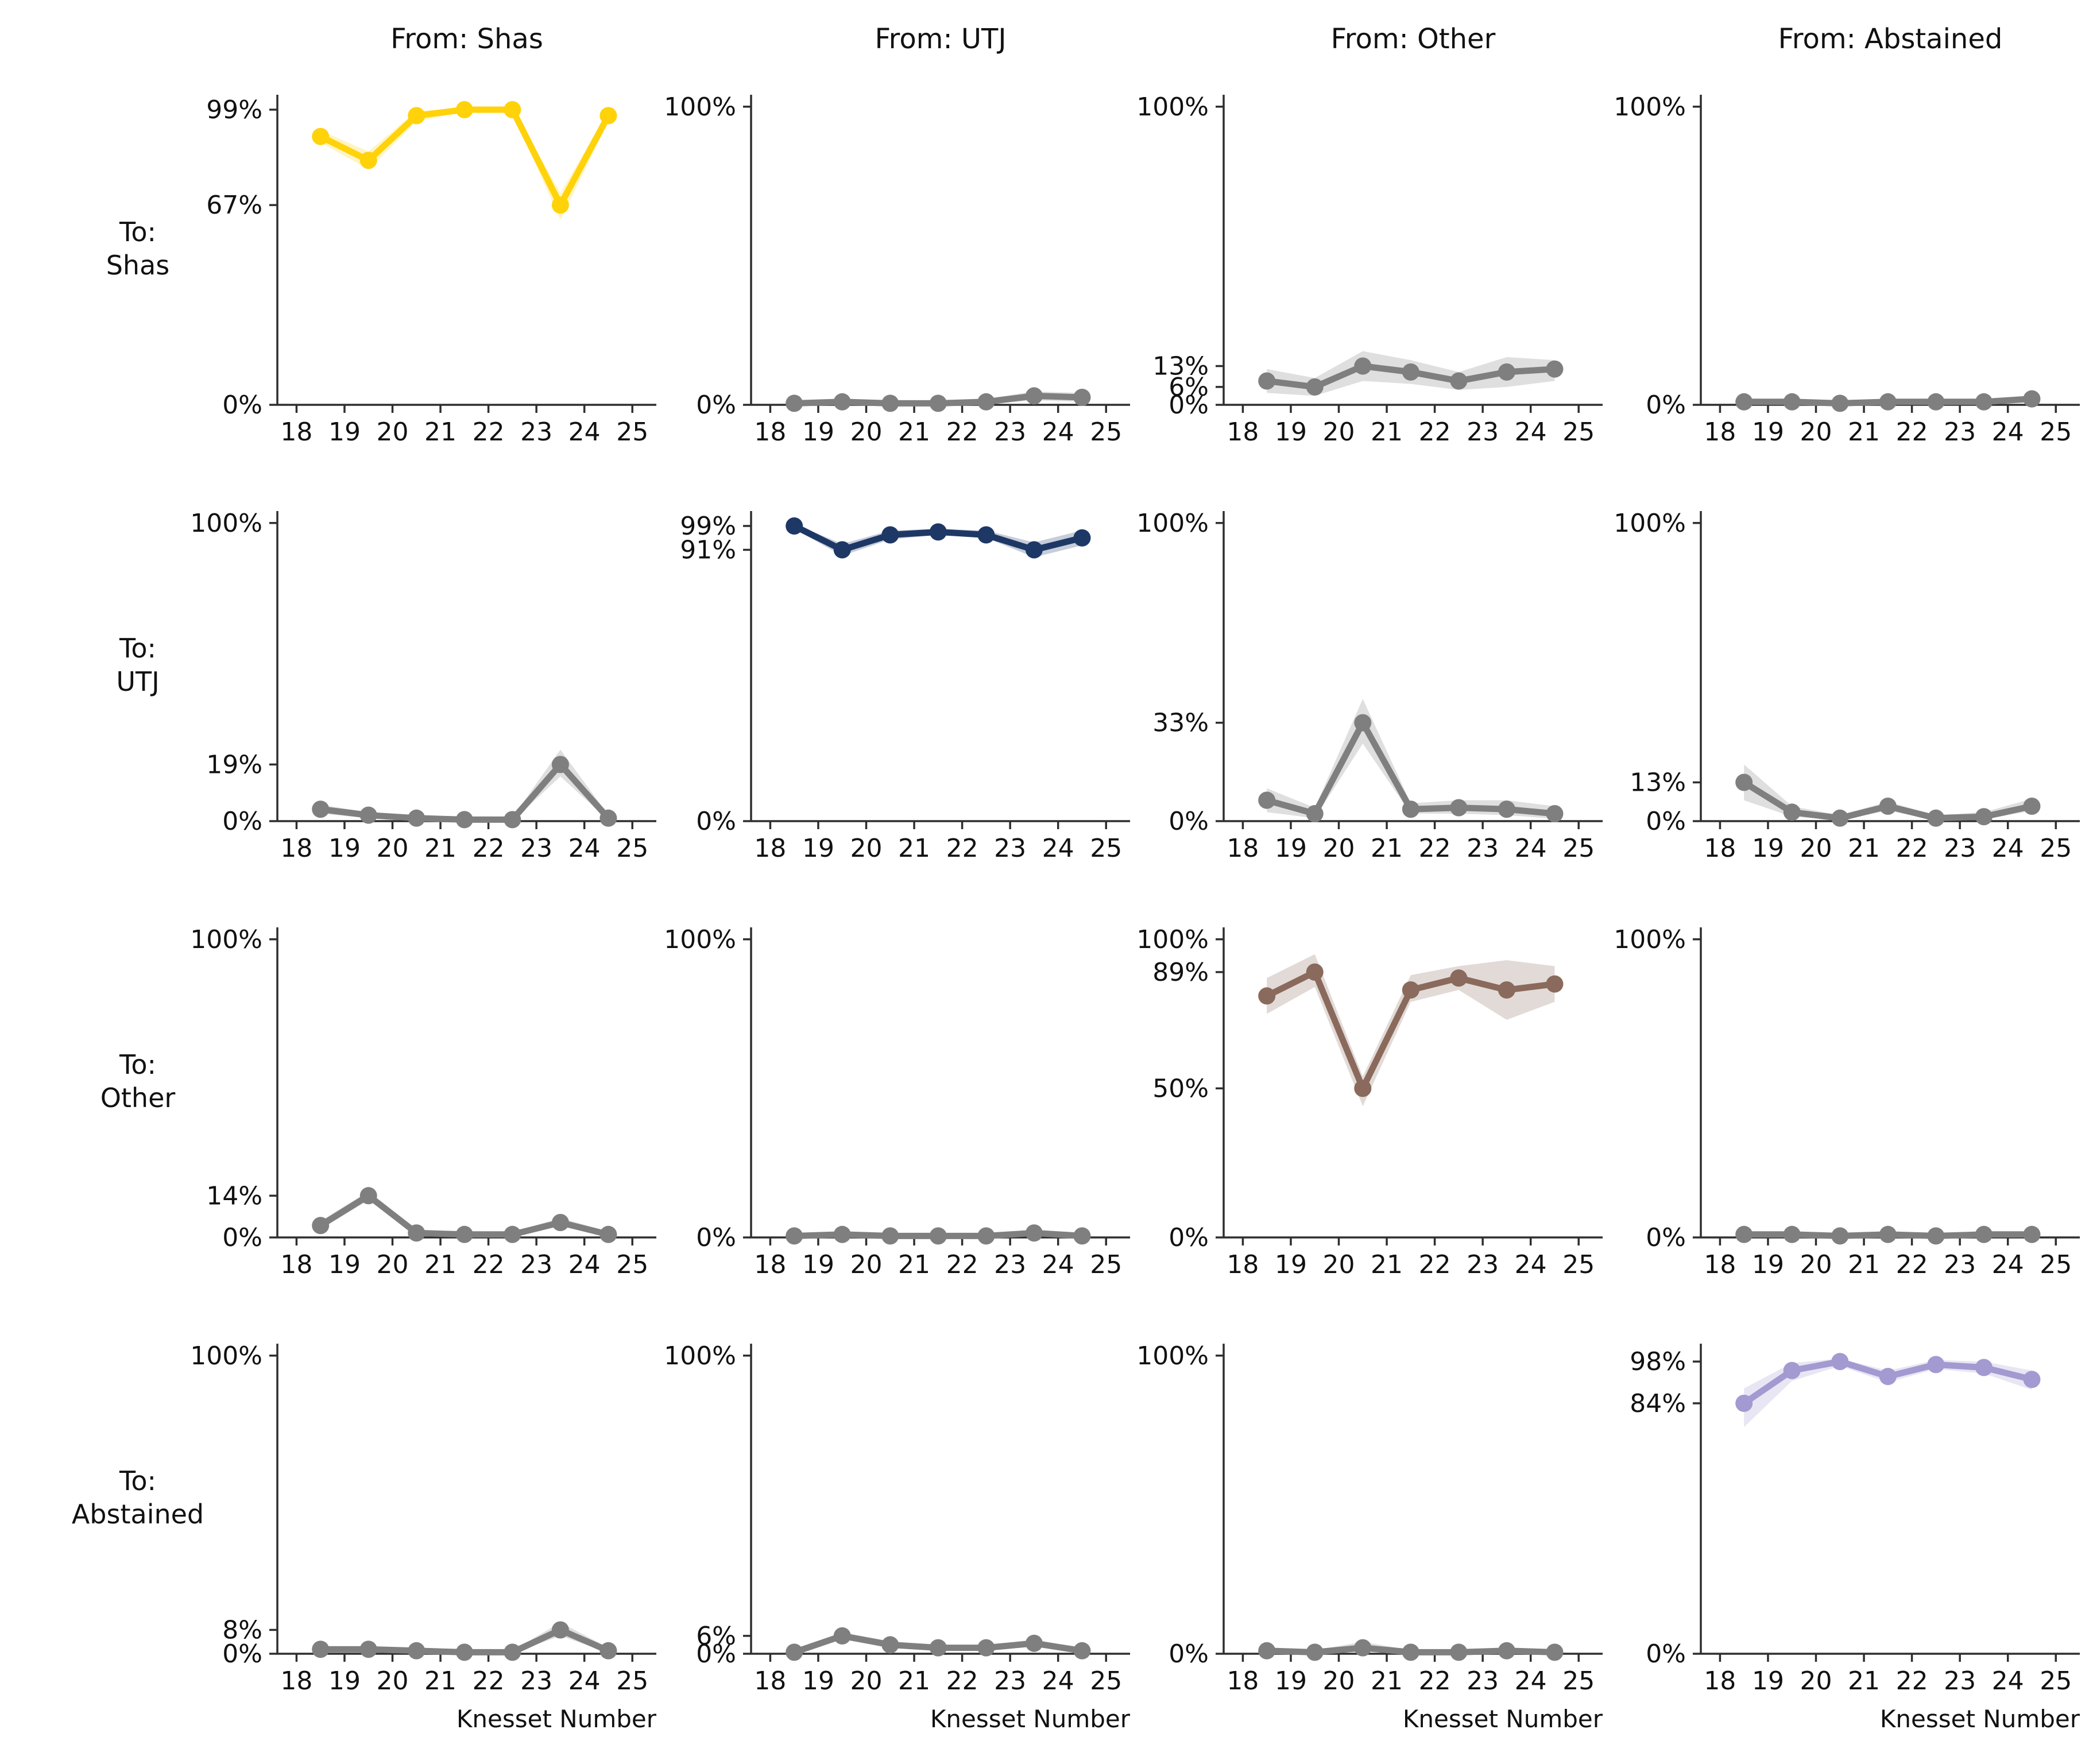 This screenshot has height=1764, width=2089. What do you see at coordinates (234, 1195) in the screenshot?
I see `y-tick-label: 14%` at bounding box center [234, 1195].